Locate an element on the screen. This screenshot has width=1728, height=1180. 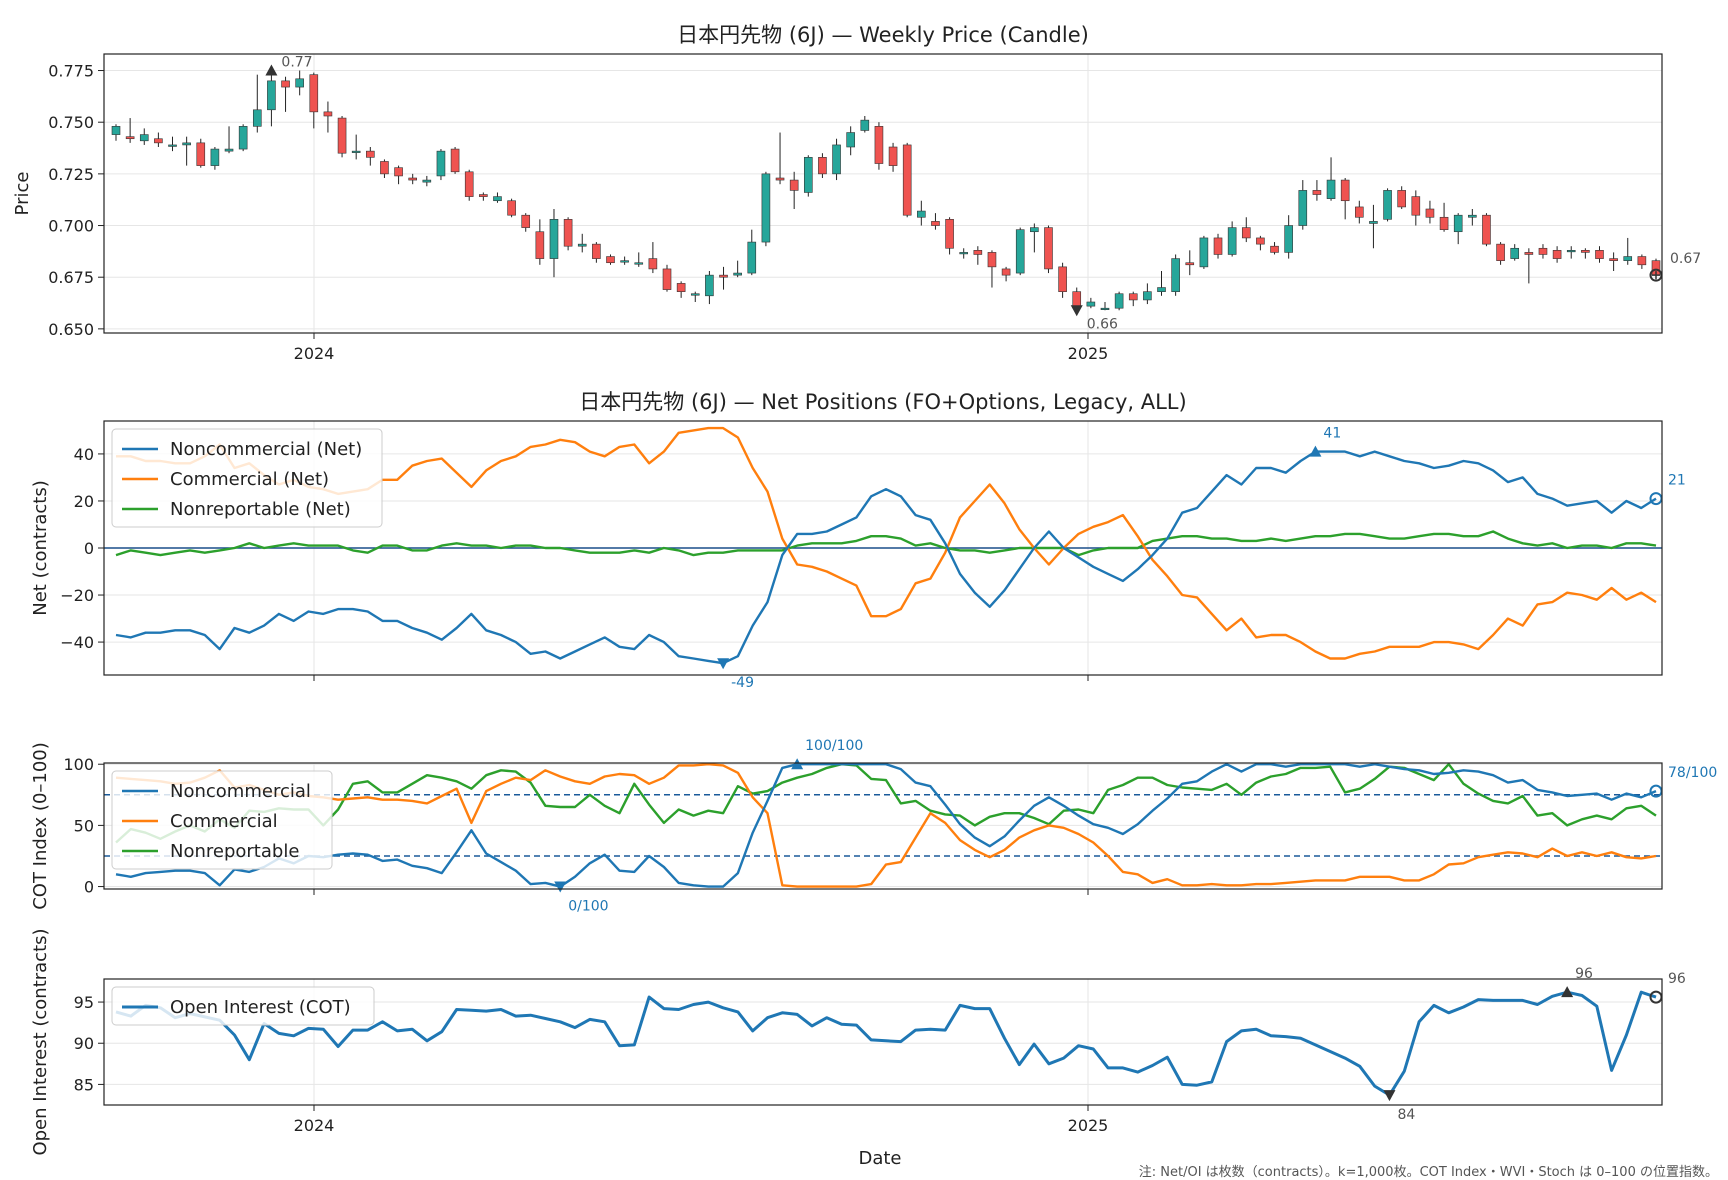
x-axis-label: Date is located at coordinates (879, 1158).